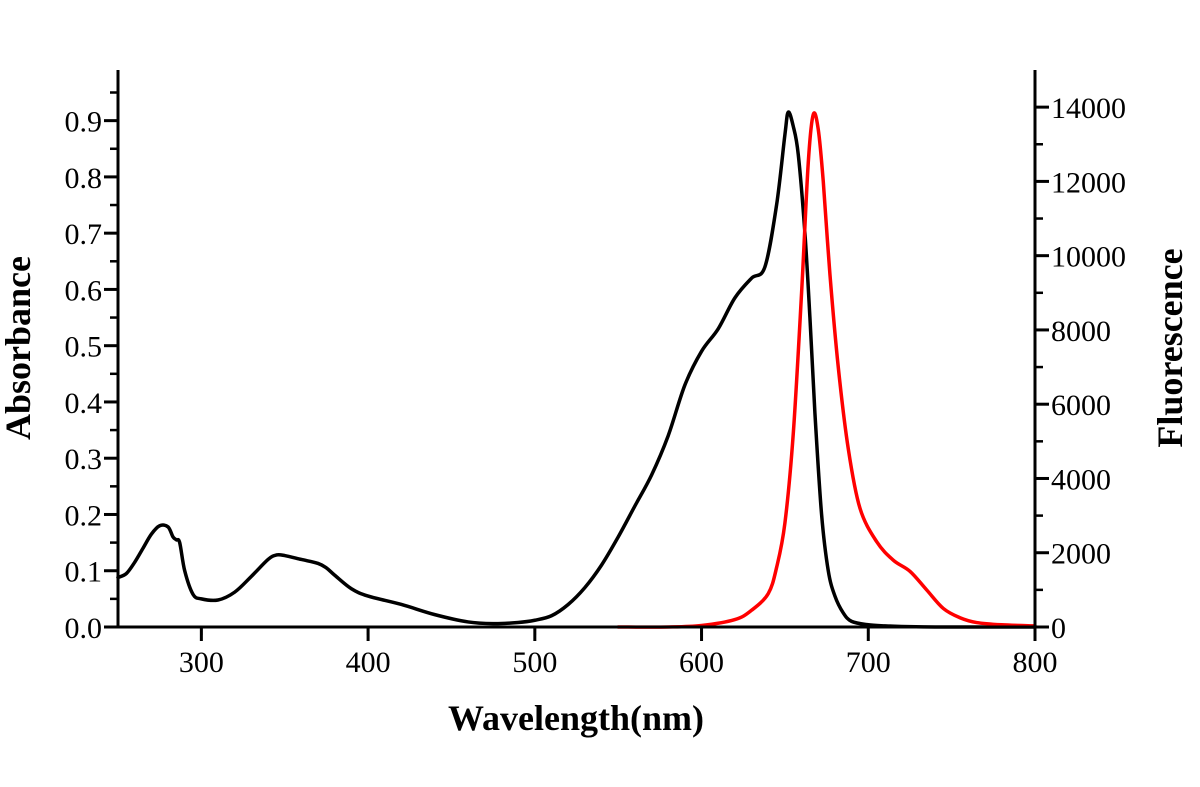 The width and height of the screenshot is (1200, 787). Describe the element at coordinates (201, 662) in the screenshot. I see `x-tick-label: 300` at that location.